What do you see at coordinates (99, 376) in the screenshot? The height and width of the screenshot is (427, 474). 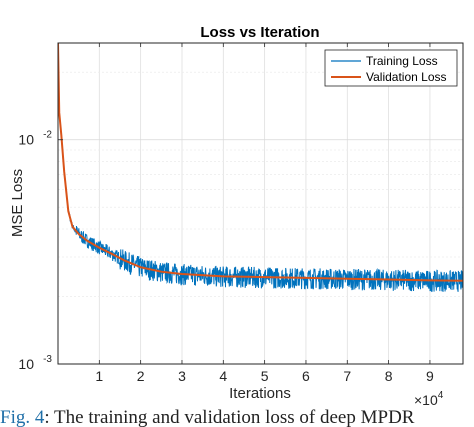 I see `x-tick-label: 1` at bounding box center [99, 376].